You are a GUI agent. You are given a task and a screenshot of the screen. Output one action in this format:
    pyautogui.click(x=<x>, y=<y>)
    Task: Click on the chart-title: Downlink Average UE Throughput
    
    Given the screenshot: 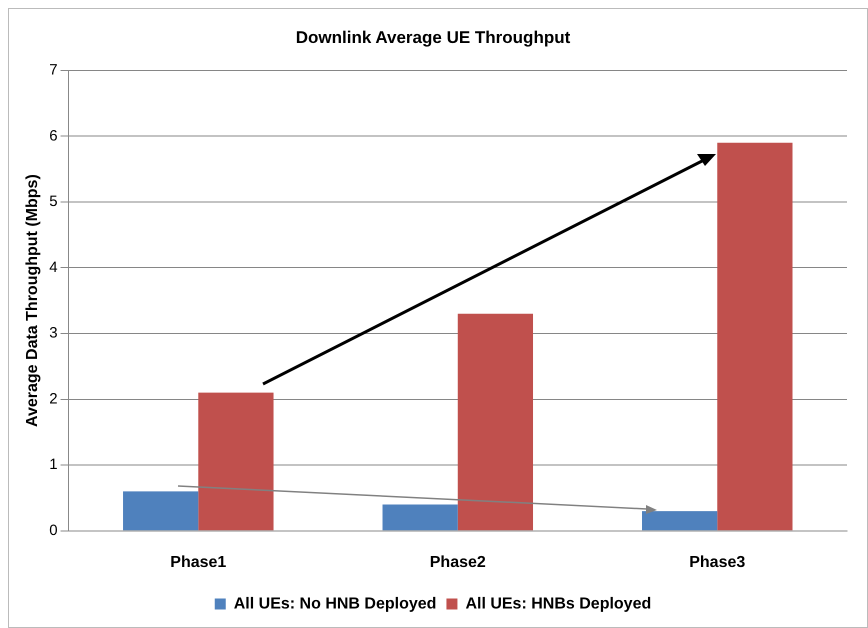 What is the action you would take?
    pyautogui.click(x=433, y=37)
    